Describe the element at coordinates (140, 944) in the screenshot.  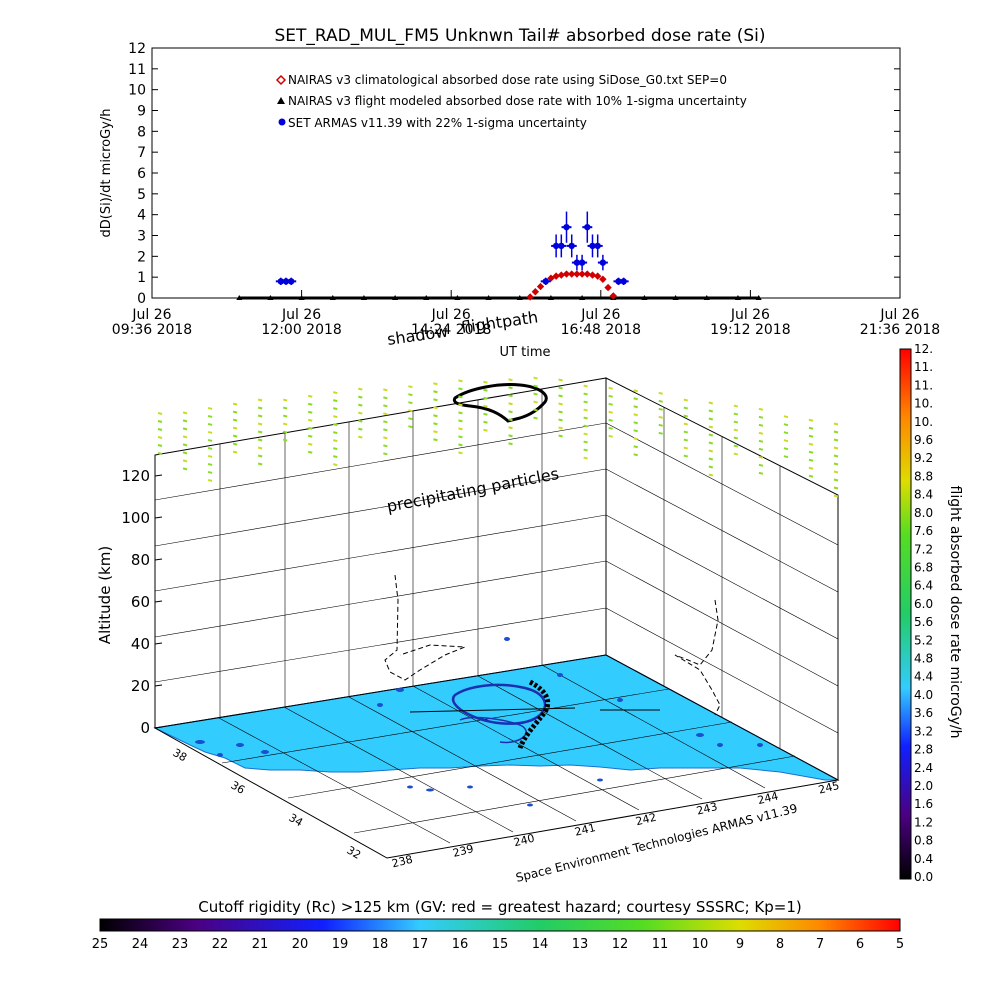
I see `cutoff-colorbar-tick-label: 24` at that location.